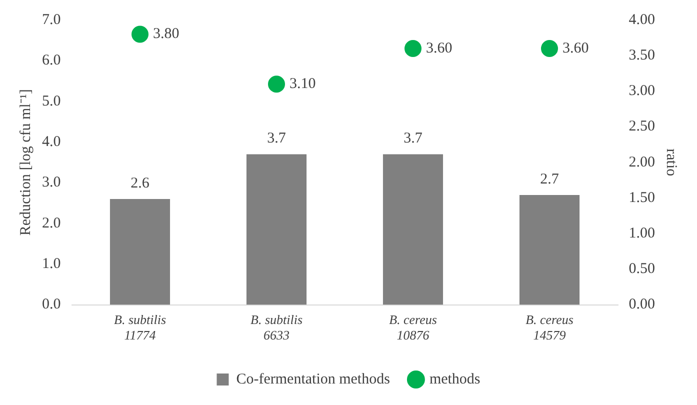 The height and width of the screenshot is (405, 697). I want to click on y2-tick-label: 1.50, so click(641, 198).